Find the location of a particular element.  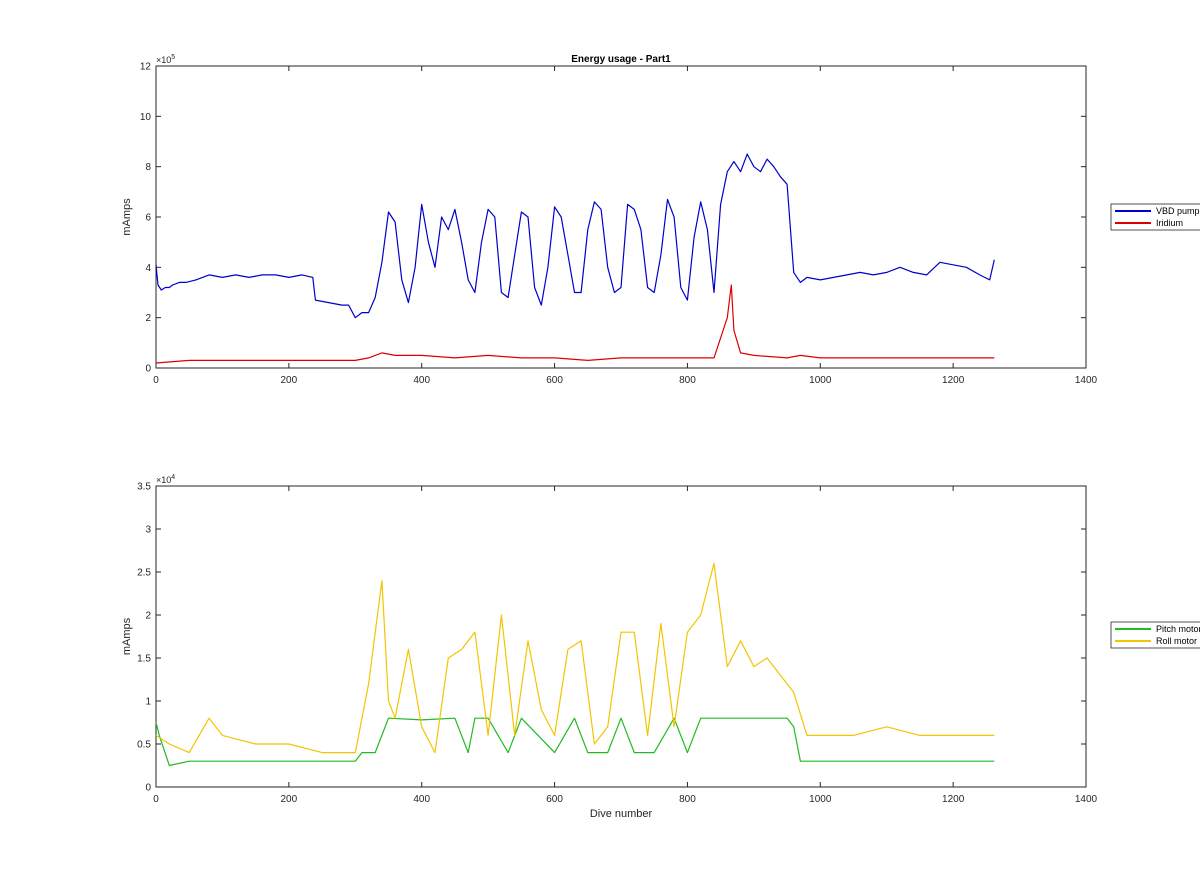

y-tick-label: 6 is located at coordinates (148, 218).